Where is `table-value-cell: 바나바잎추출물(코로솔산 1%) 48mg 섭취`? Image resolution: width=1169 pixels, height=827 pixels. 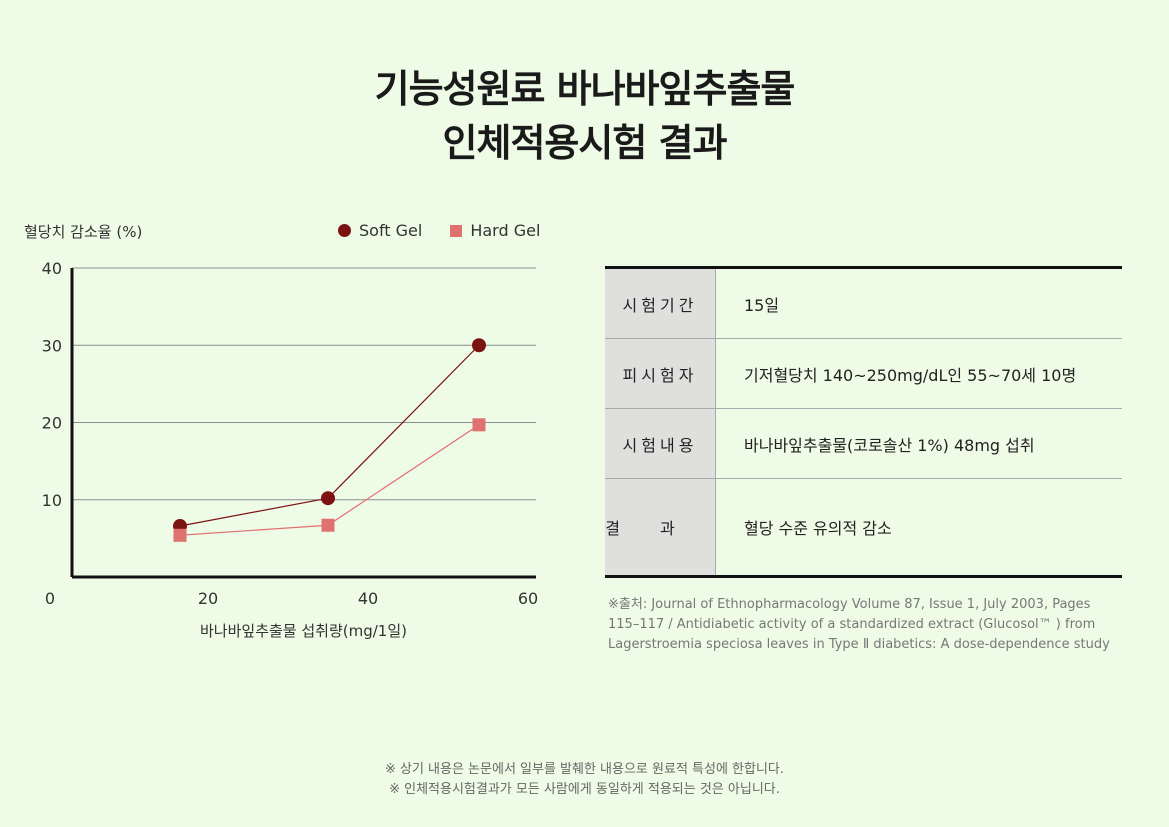 table-value-cell: 바나바잎추출물(코로솔산 1%) 48mg 섭취 is located at coordinates (918, 443).